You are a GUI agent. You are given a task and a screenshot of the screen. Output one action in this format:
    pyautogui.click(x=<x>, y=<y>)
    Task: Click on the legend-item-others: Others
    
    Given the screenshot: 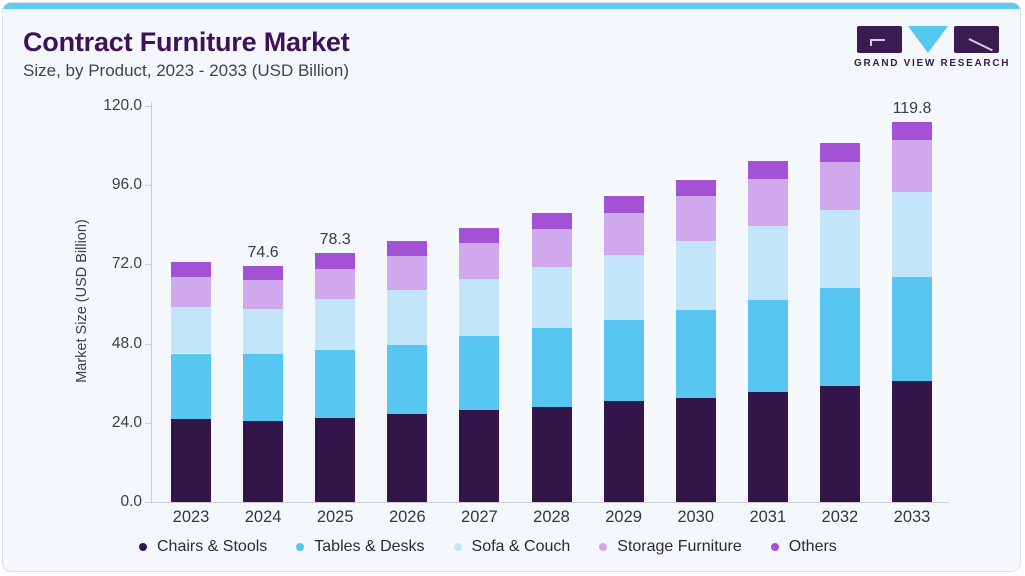 What is the action you would take?
    pyautogui.click(x=803, y=547)
    